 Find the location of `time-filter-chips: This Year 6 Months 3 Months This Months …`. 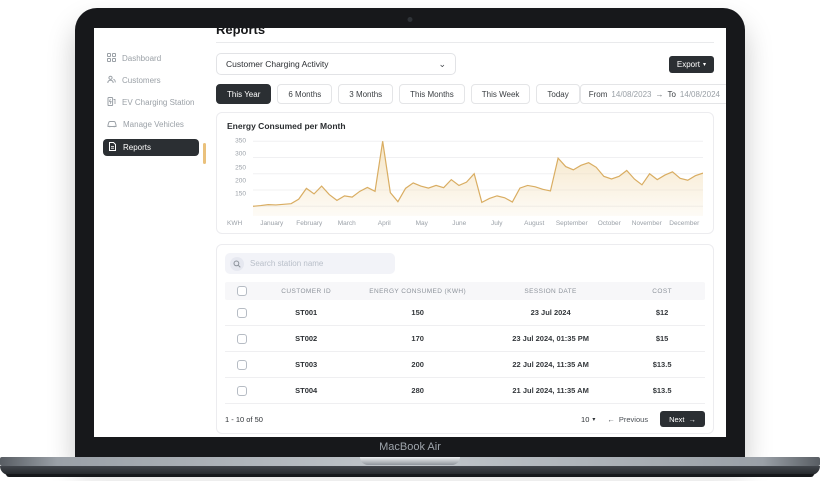

time-filter-chips: This Year 6 Months 3 Months This Months … is located at coordinates (398, 94).